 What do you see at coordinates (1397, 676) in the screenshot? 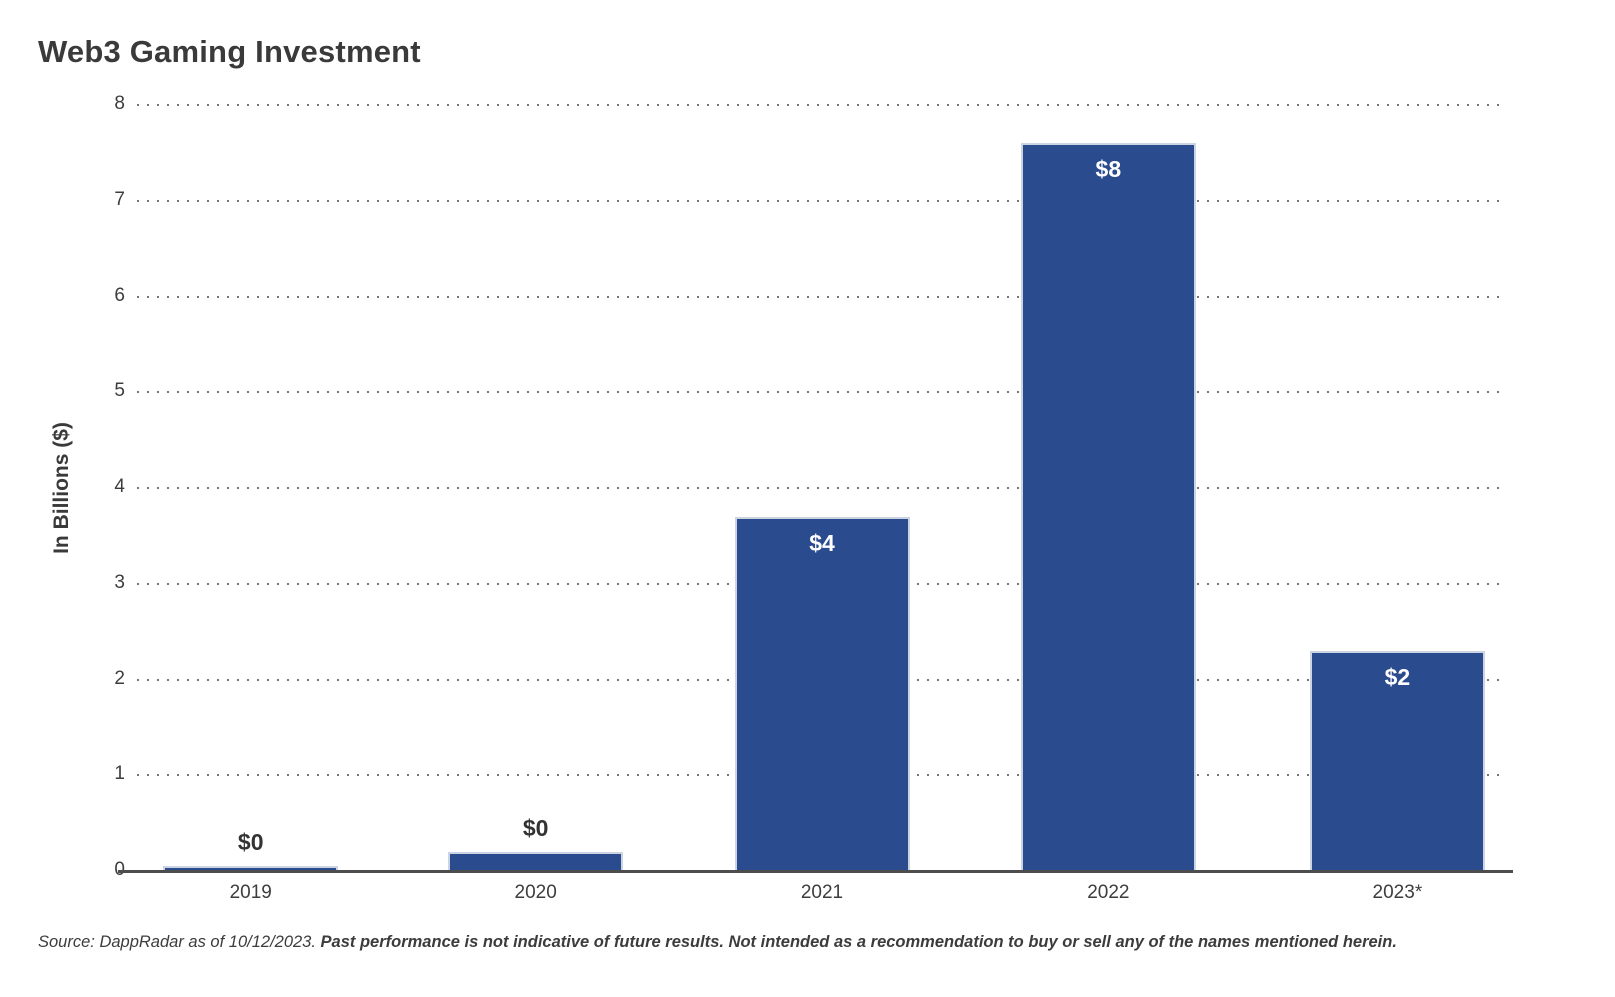
I see `bar-value-label-2023: $2` at bounding box center [1397, 676].